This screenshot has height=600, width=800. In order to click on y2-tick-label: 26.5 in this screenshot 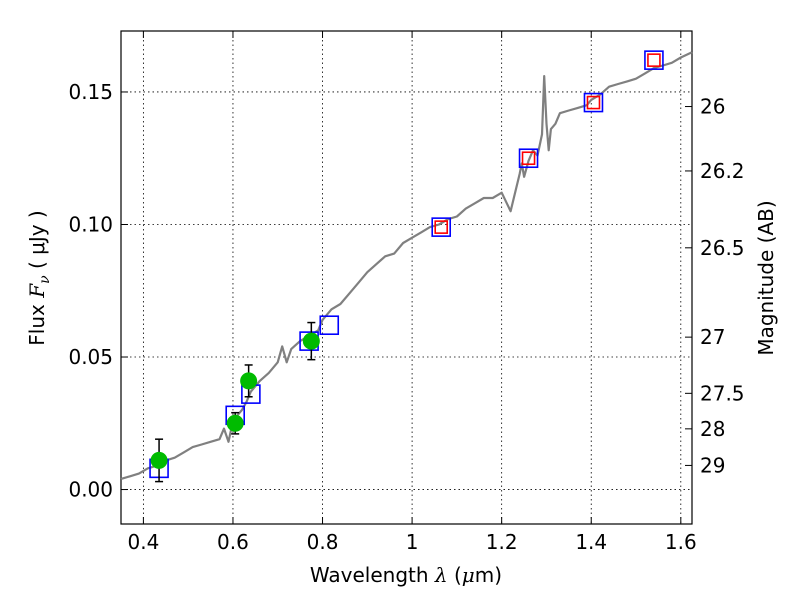, I will do `click(722, 248)`.